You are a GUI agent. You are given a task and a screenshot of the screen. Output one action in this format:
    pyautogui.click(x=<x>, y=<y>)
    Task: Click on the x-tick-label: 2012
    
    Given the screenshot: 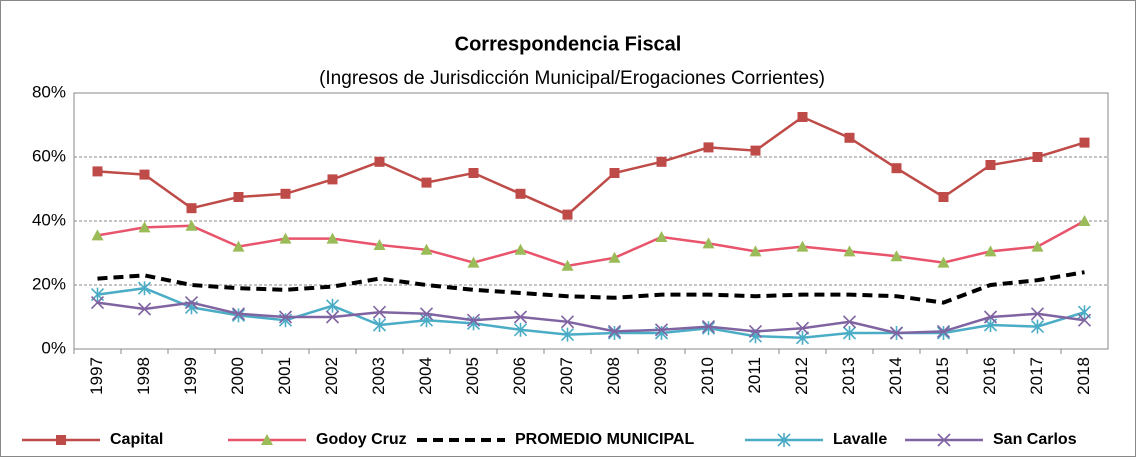 What is the action you would take?
    pyautogui.click(x=801, y=376)
    